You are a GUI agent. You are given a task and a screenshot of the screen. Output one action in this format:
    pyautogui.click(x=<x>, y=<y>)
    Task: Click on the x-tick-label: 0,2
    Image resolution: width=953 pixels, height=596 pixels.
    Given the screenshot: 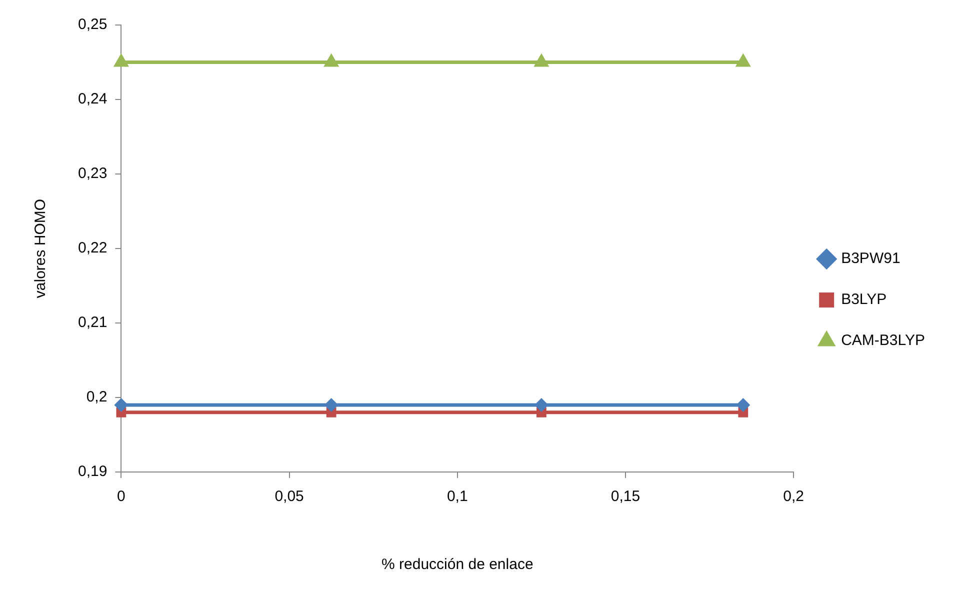 What is the action you would take?
    pyautogui.click(x=793, y=497)
    